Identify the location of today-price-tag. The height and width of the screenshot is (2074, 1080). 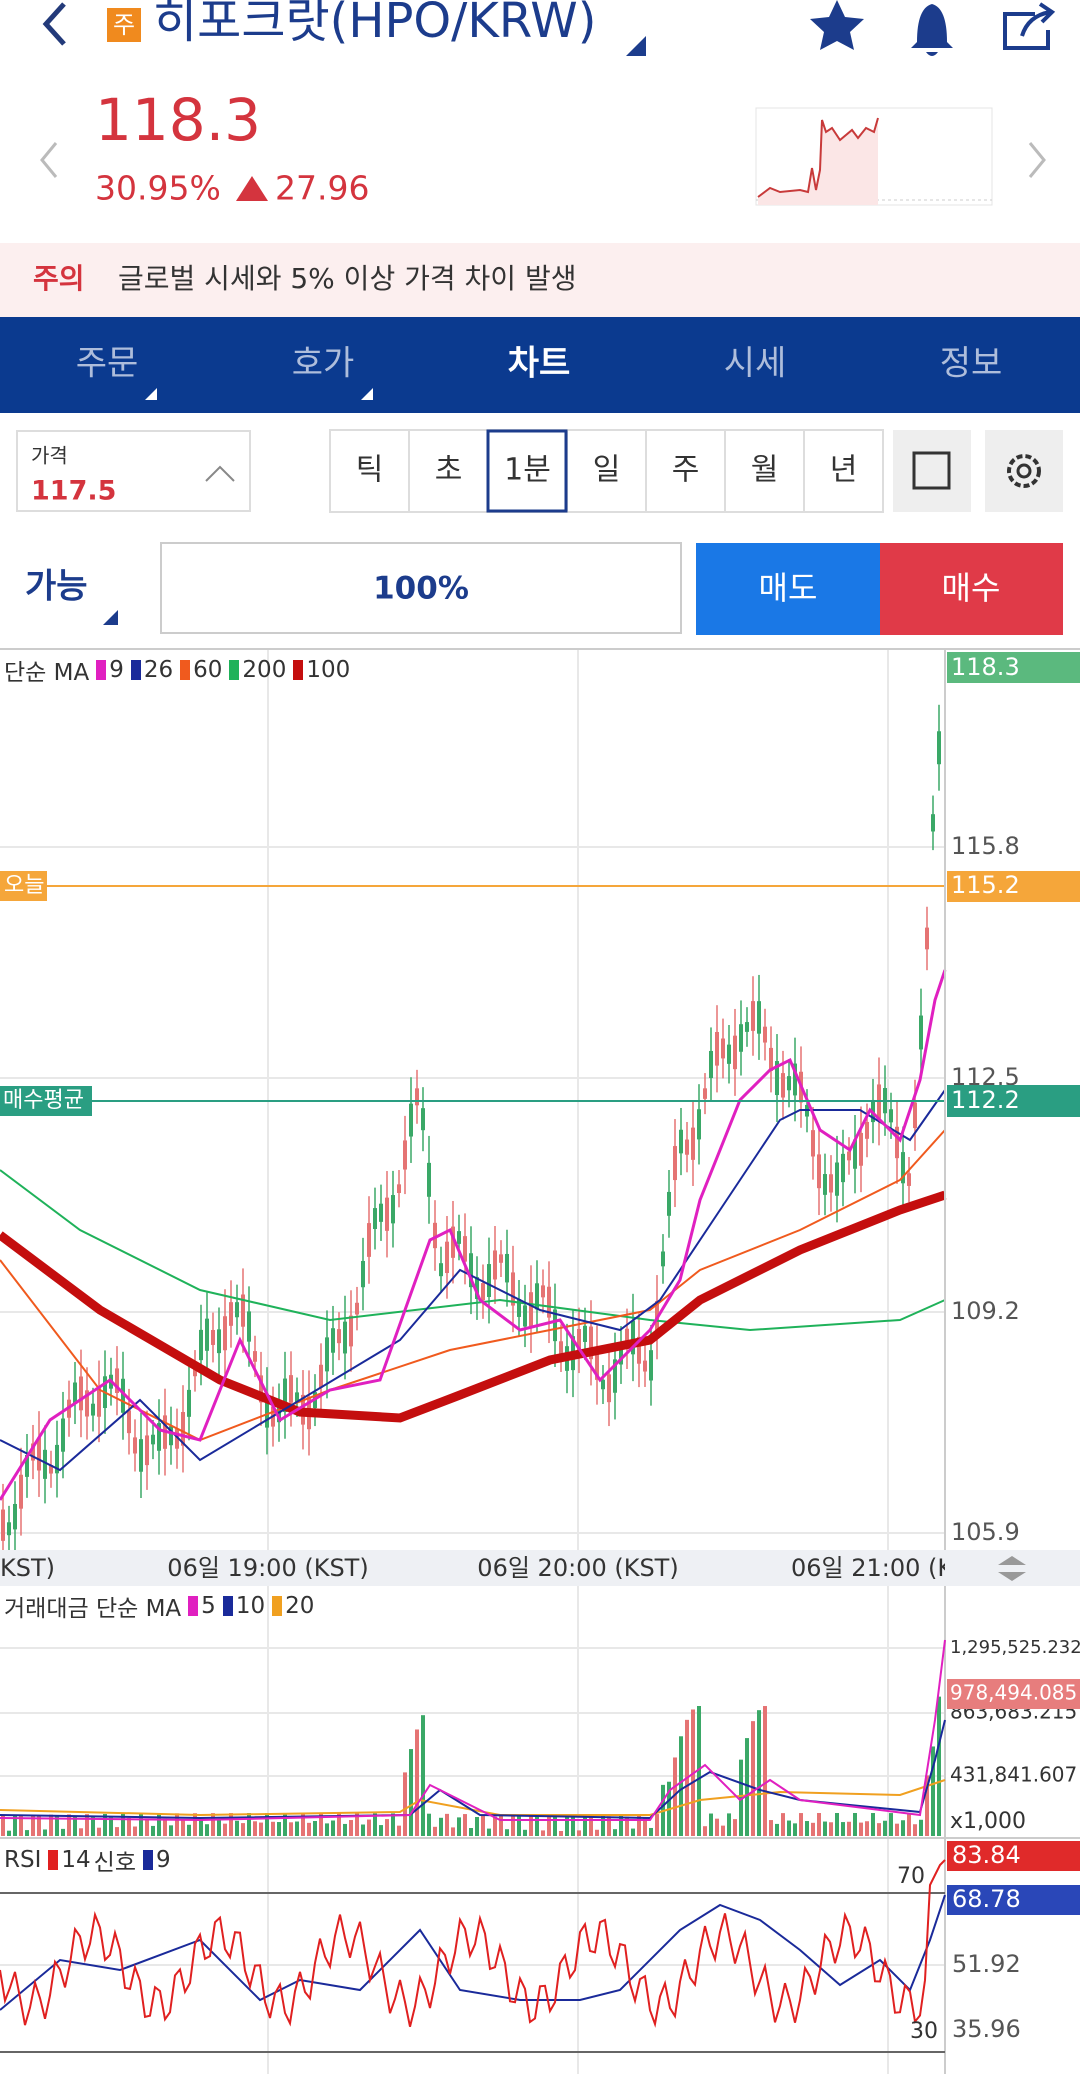
(1013, 886).